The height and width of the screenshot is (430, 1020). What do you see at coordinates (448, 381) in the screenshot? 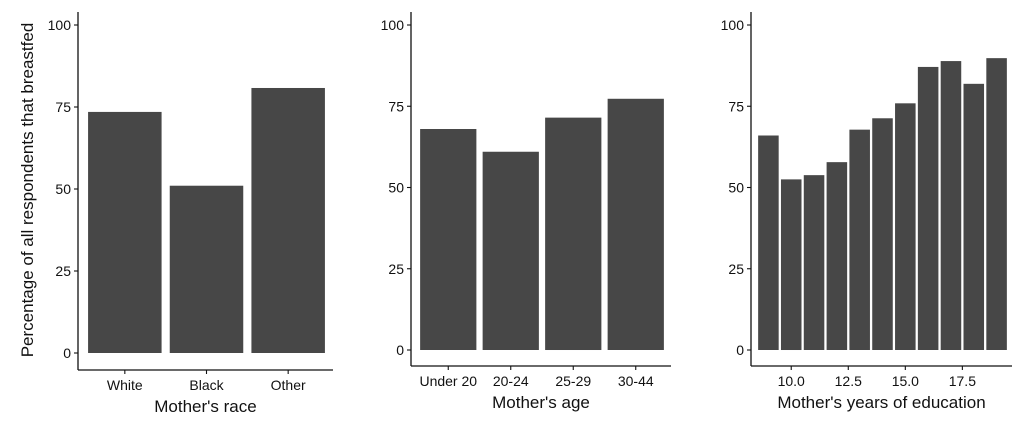
I see `x-tick-label: Under 20` at bounding box center [448, 381].